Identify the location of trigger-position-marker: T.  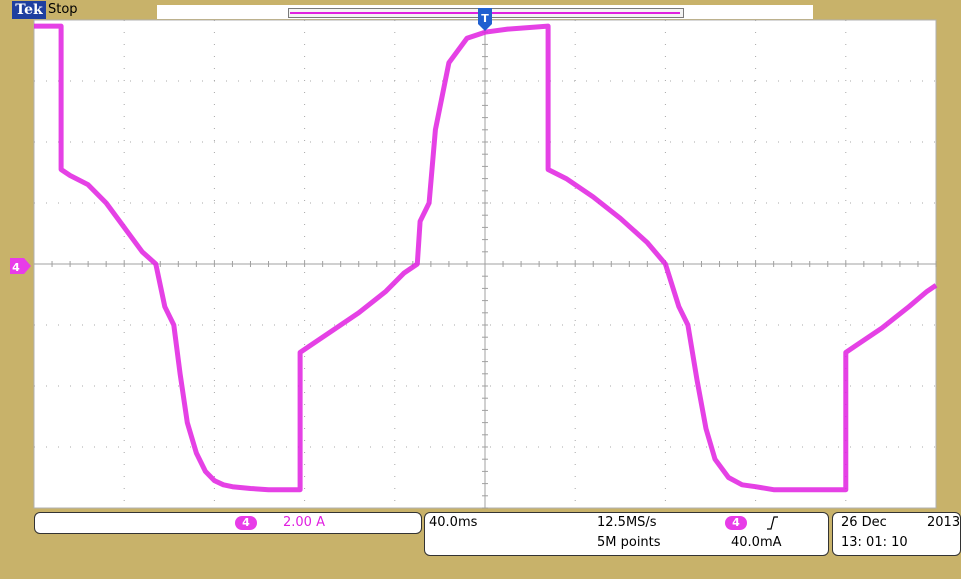
(485, 19).